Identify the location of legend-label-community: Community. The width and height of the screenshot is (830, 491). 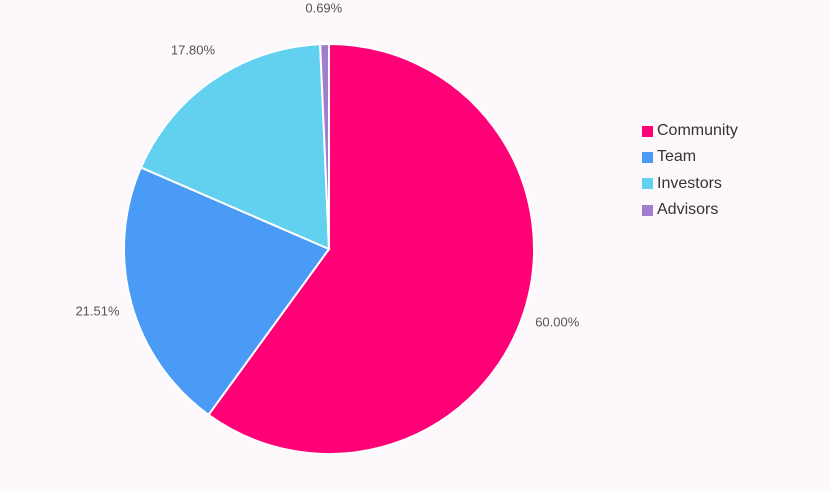
(697, 131).